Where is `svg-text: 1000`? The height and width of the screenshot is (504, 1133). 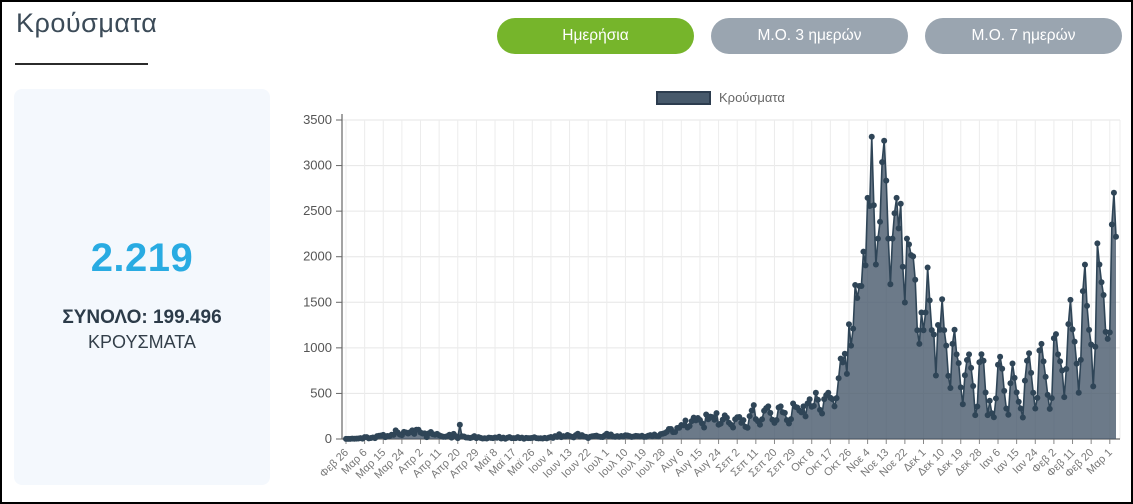
svg-text: 1000 is located at coordinates (317, 347).